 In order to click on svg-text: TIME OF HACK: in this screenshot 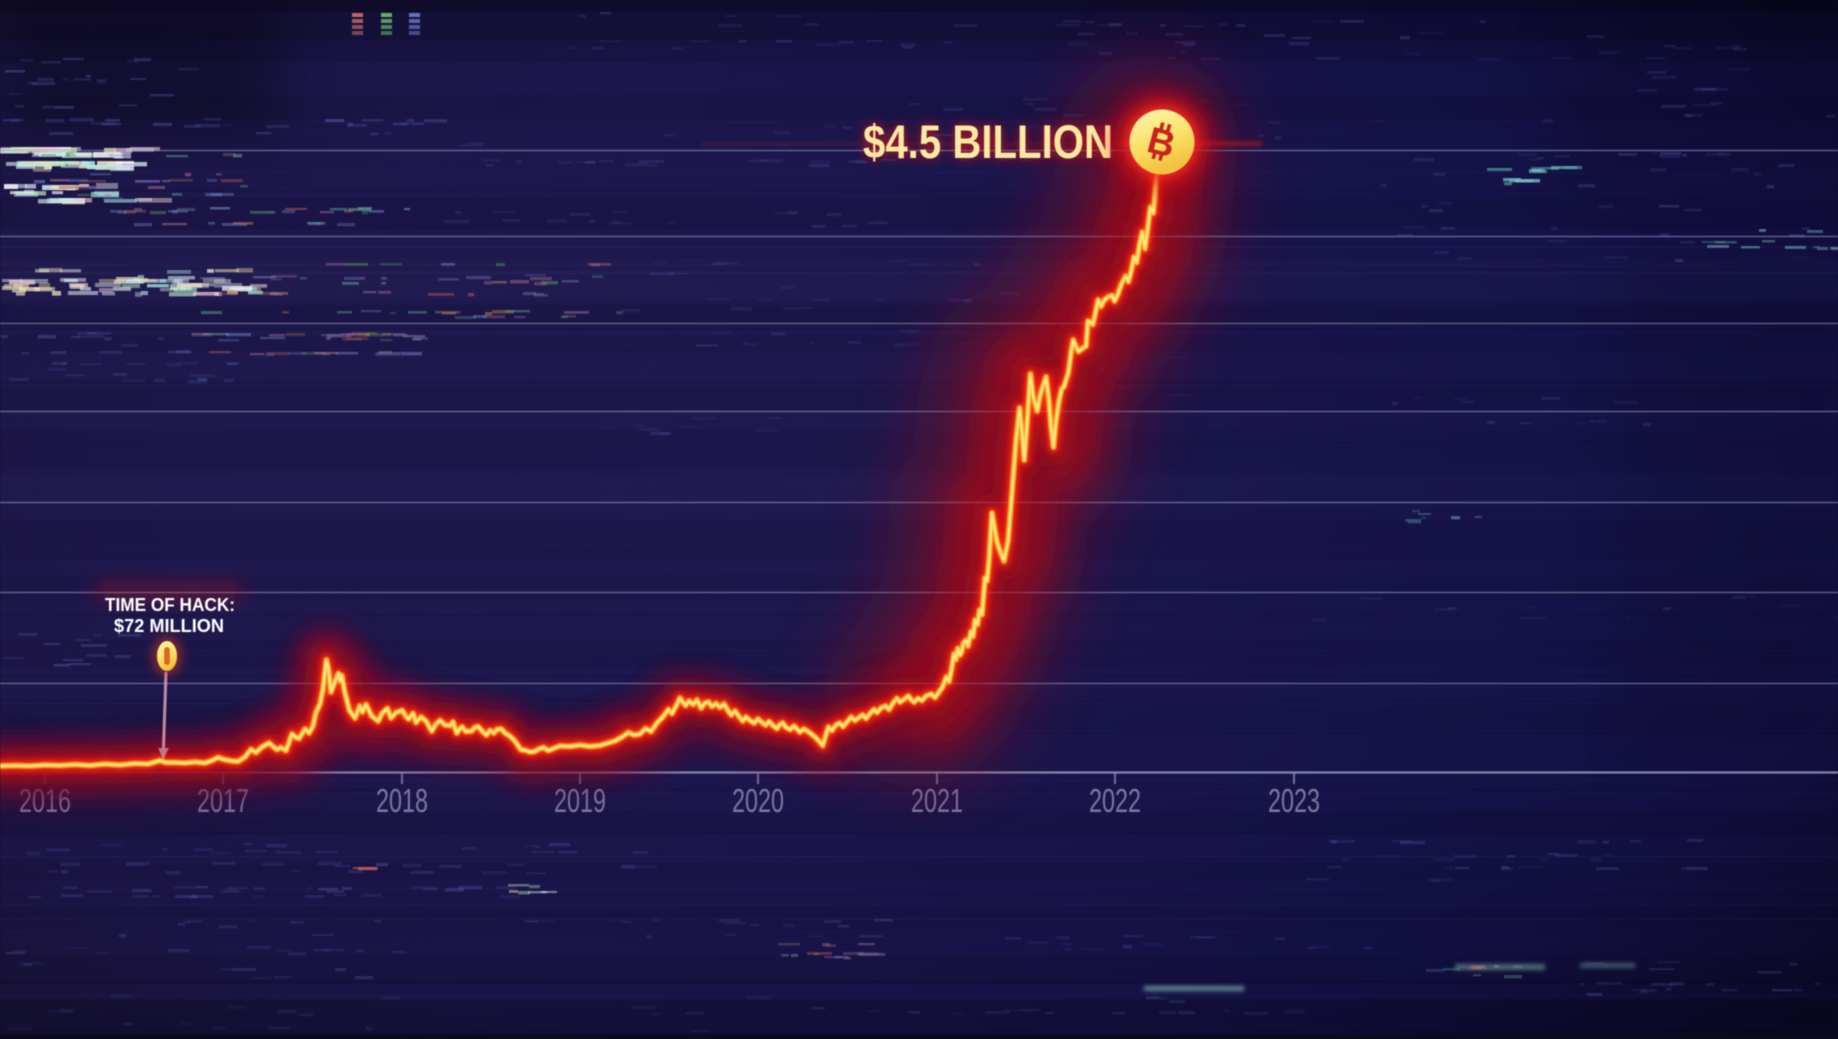, I will do `click(170, 604)`.